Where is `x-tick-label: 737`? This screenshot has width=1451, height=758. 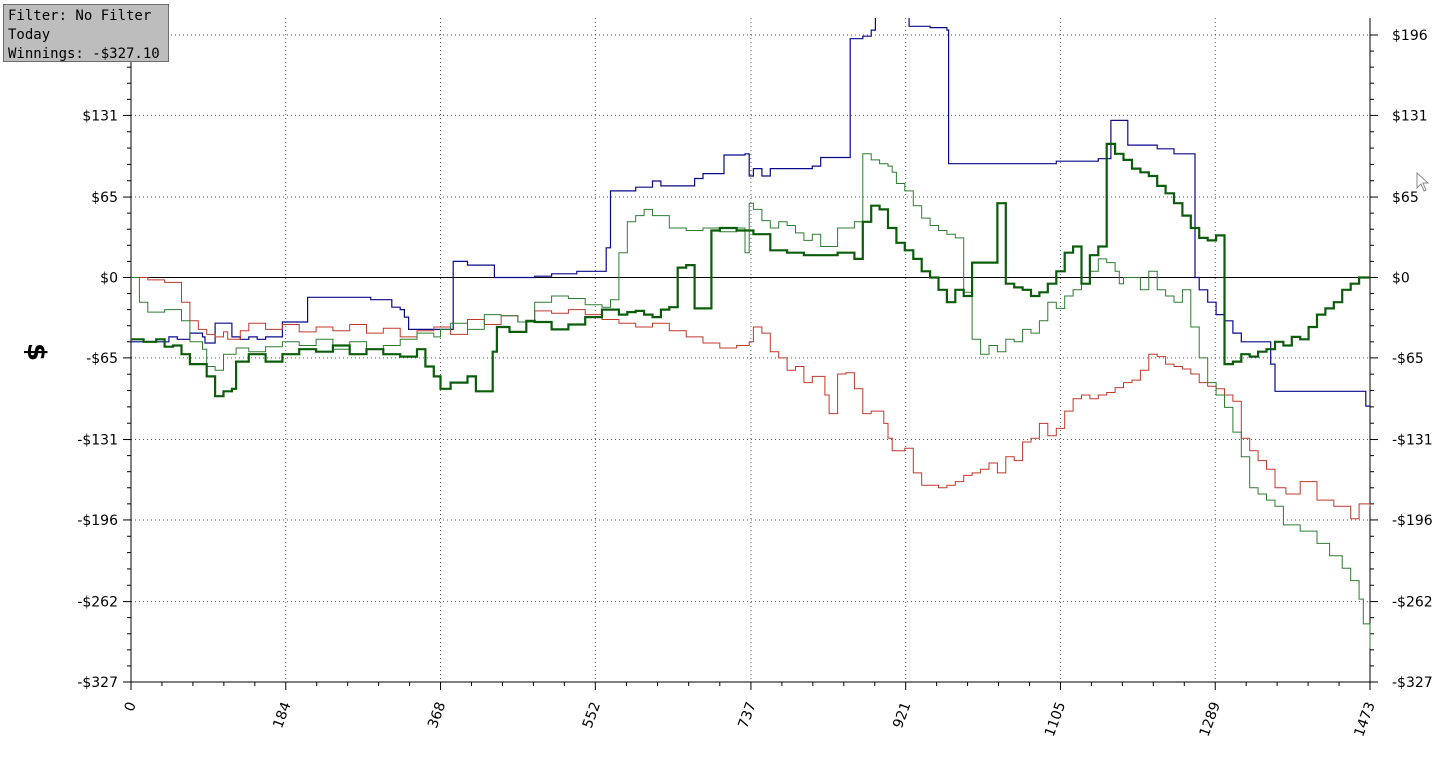
x-tick-label: 737 is located at coordinates (748, 715).